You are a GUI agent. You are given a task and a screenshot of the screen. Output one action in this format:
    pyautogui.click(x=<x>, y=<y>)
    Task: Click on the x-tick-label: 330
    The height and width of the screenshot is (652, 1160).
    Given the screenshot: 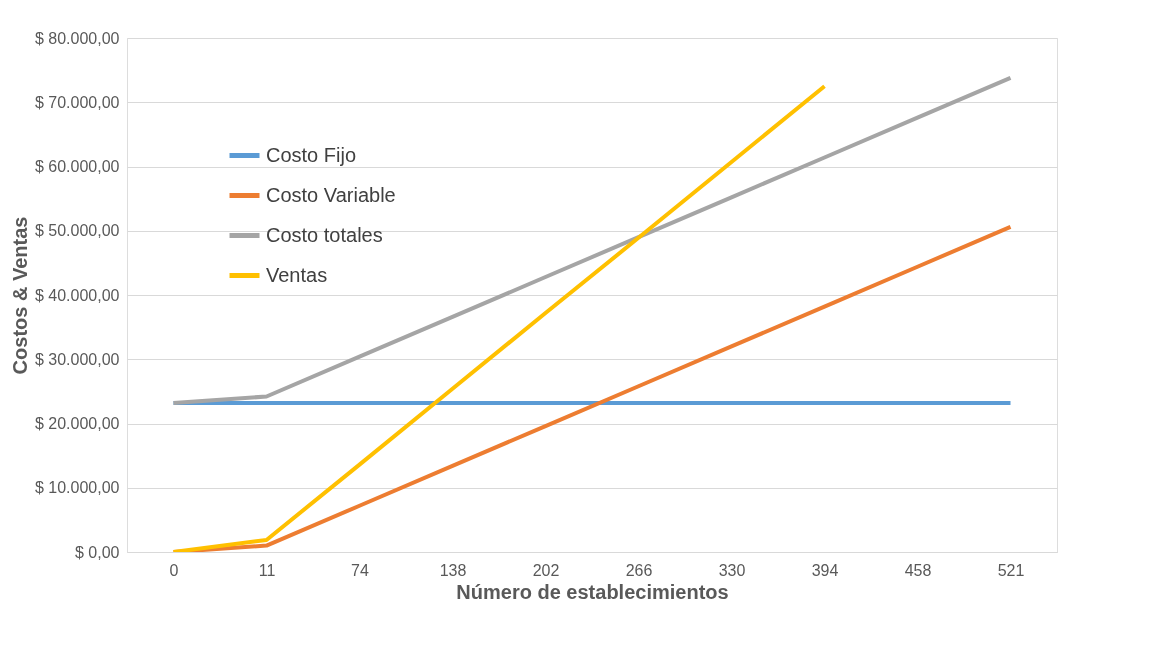 What is the action you would take?
    pyautogui.click(x=732, y=570)
    